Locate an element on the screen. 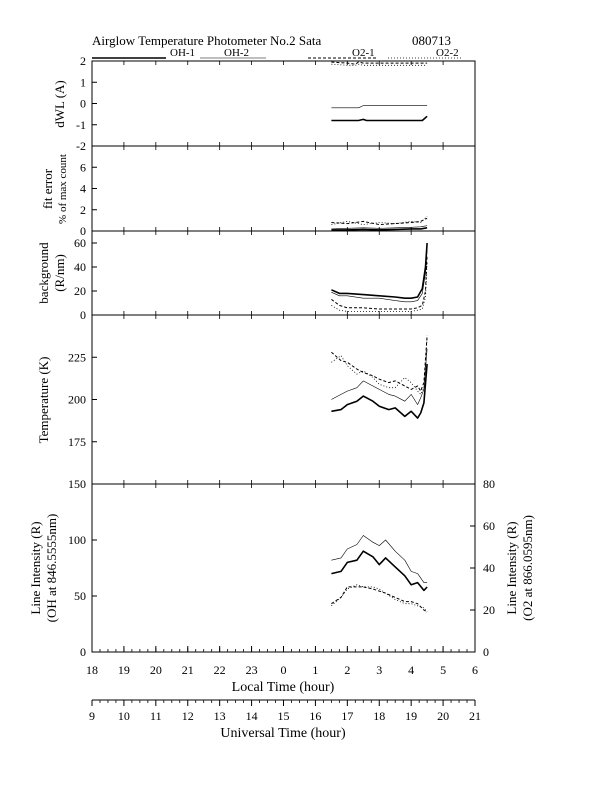 The height and width of the screenshot is (792, 612). series-oh-2-temperature is located at coordinates (379, 376).